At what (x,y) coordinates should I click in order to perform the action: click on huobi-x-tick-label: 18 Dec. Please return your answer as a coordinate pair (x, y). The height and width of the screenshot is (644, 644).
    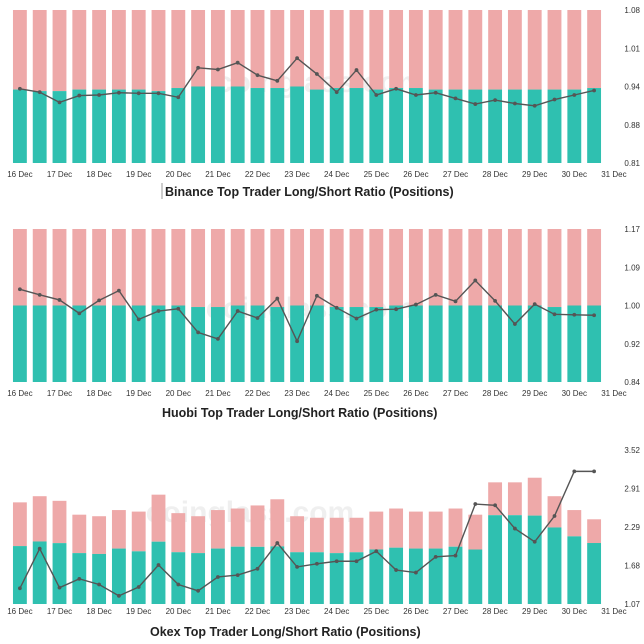
    Looking at the image, I should click on (98, 393).